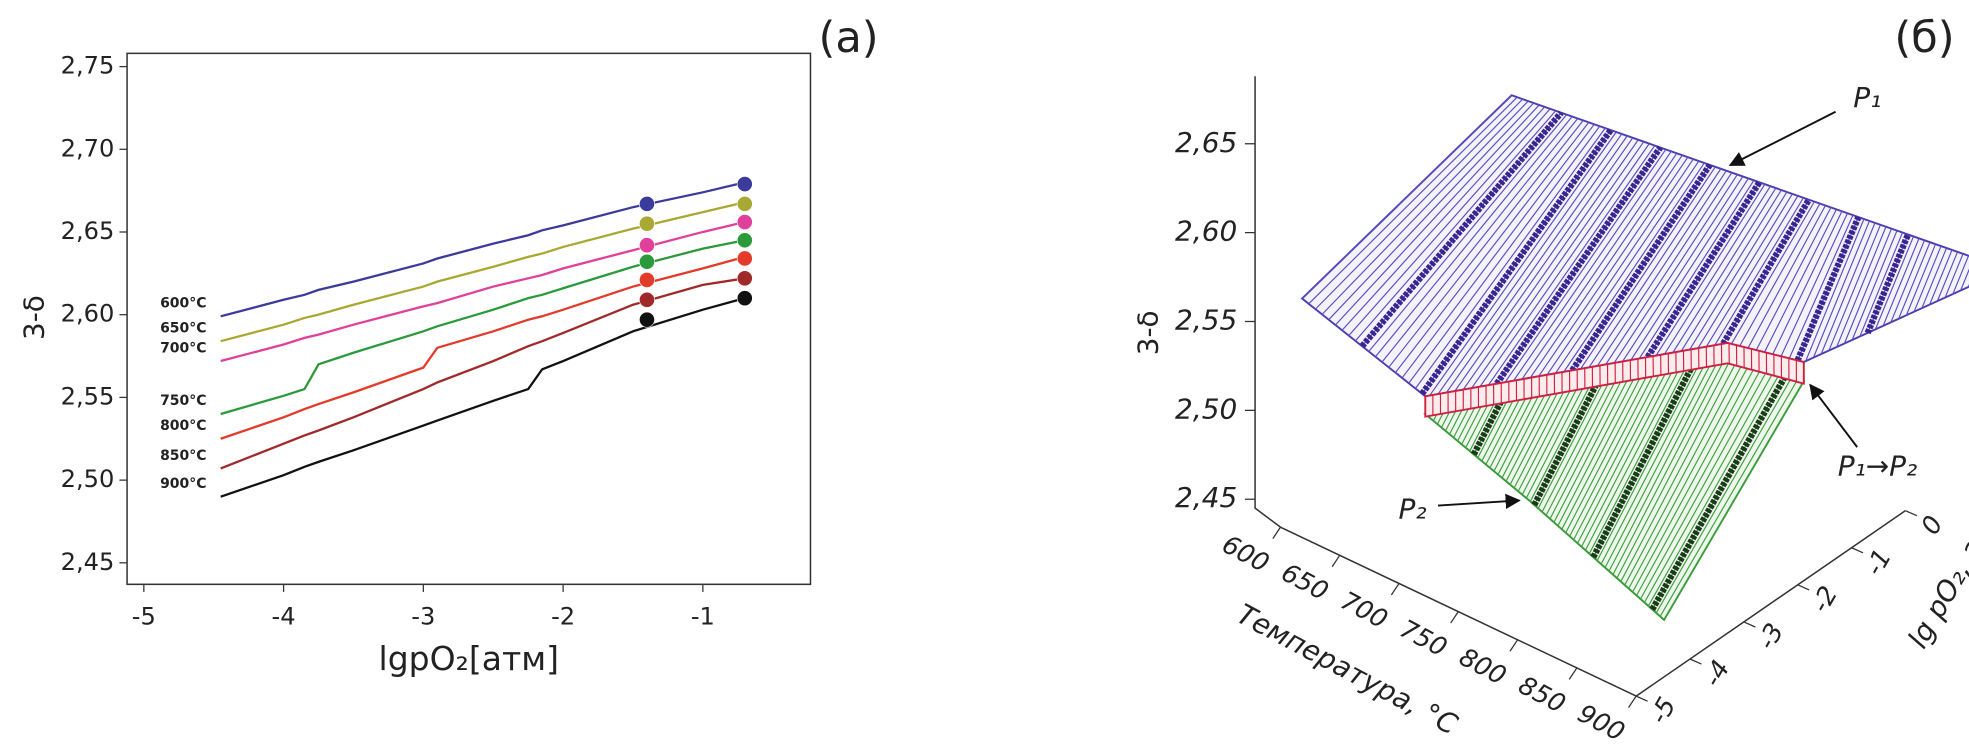  Describe the element at coordinates (183, 348) in the screenshot. I see `legend-label: 700°C` at that location.